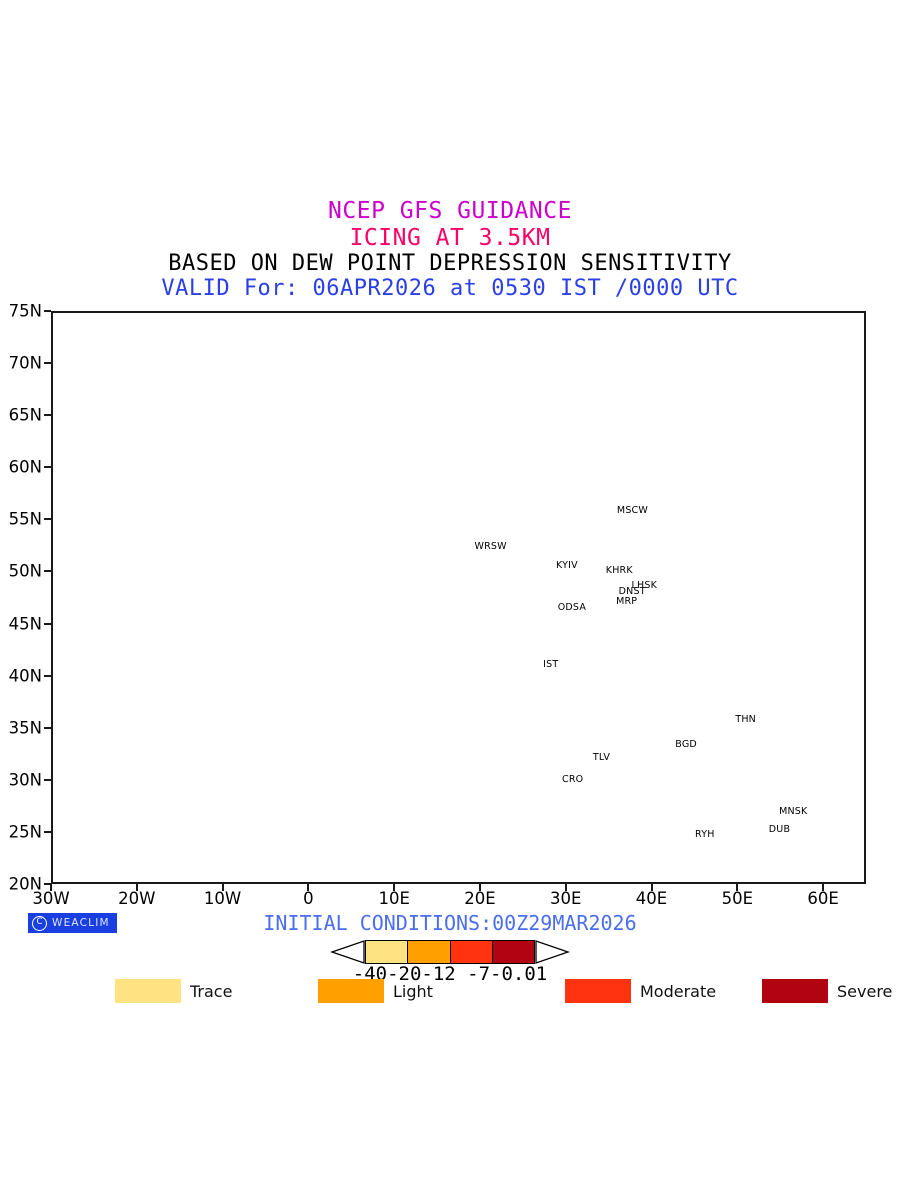 This screenshot has height=1200, width=900. What do you see at coordinates (745, 720) in the screenshot?
I see `city-label: THN` at bounding box center [745, 720].